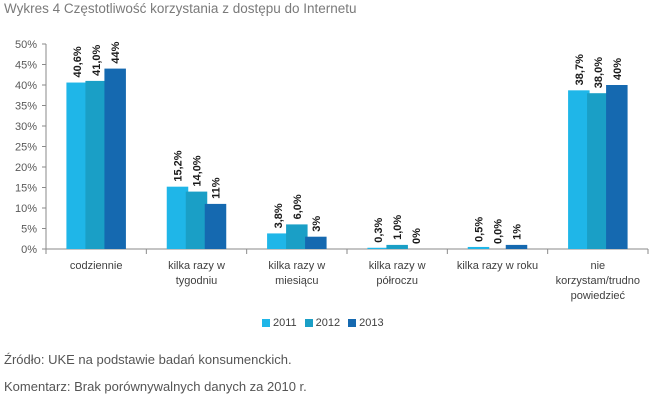  What do you see at coordinates (398, 227) in the screenshot?
I see `data-label: 1,0%` at bounding box center [398, 227].